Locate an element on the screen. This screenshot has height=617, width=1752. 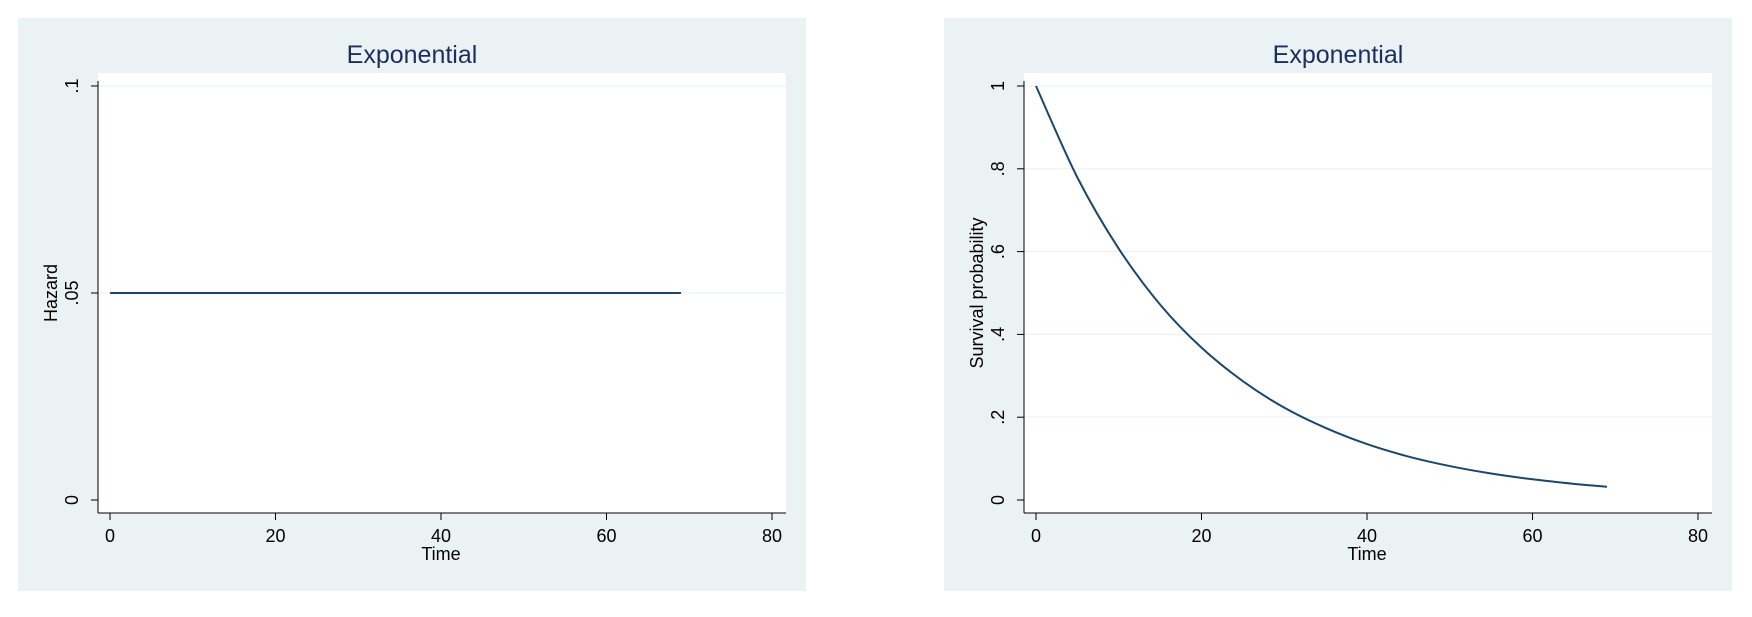
y-tick-label: .4 is located at coordinates (998, 334).